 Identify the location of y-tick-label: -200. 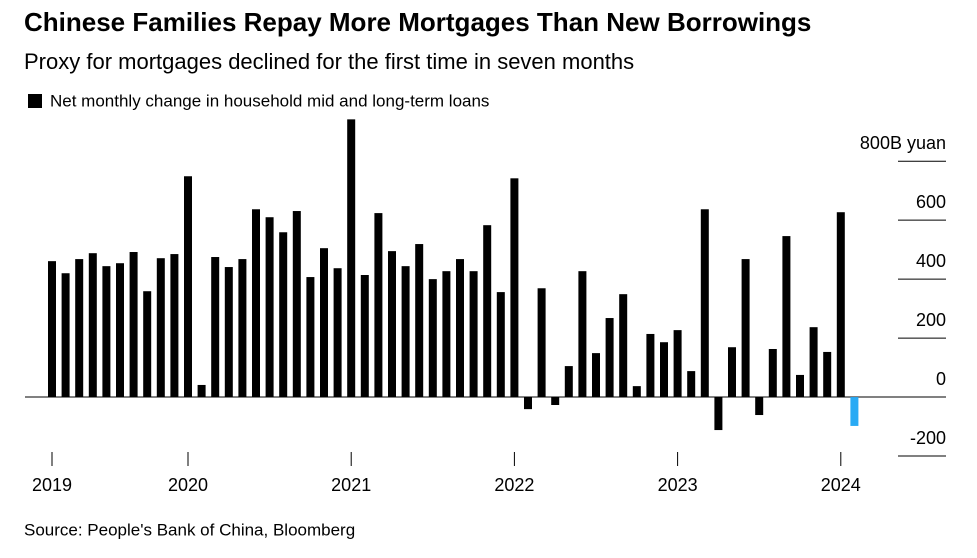
(928, 438).